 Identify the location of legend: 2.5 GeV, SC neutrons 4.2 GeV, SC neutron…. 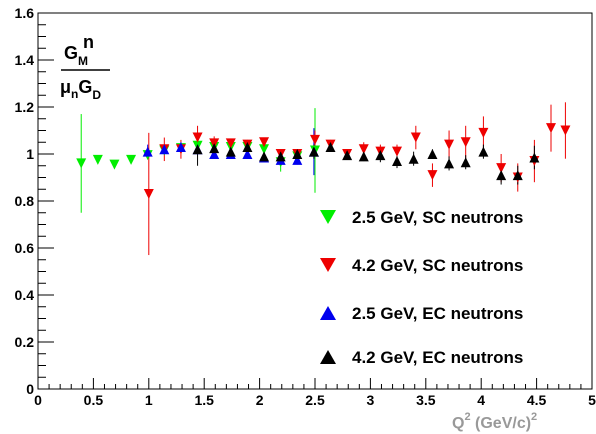
(421, 287).